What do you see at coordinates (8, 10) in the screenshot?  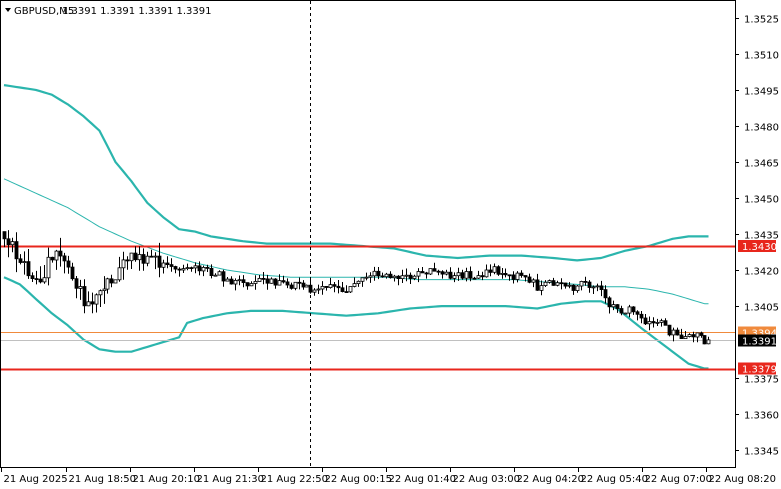 I see `symbol-dropdown-icon` at bounding box center [8, 10].